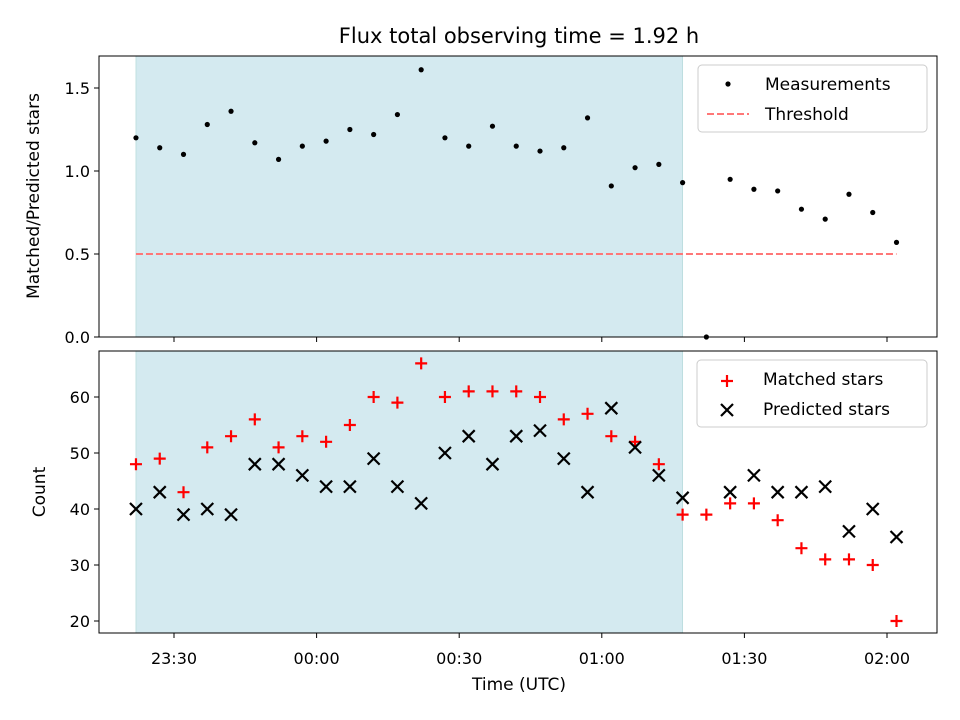  Describe the element at coordinates (459, 658) in the screenshot. I see `x-tick-label: 00:30` at that location.